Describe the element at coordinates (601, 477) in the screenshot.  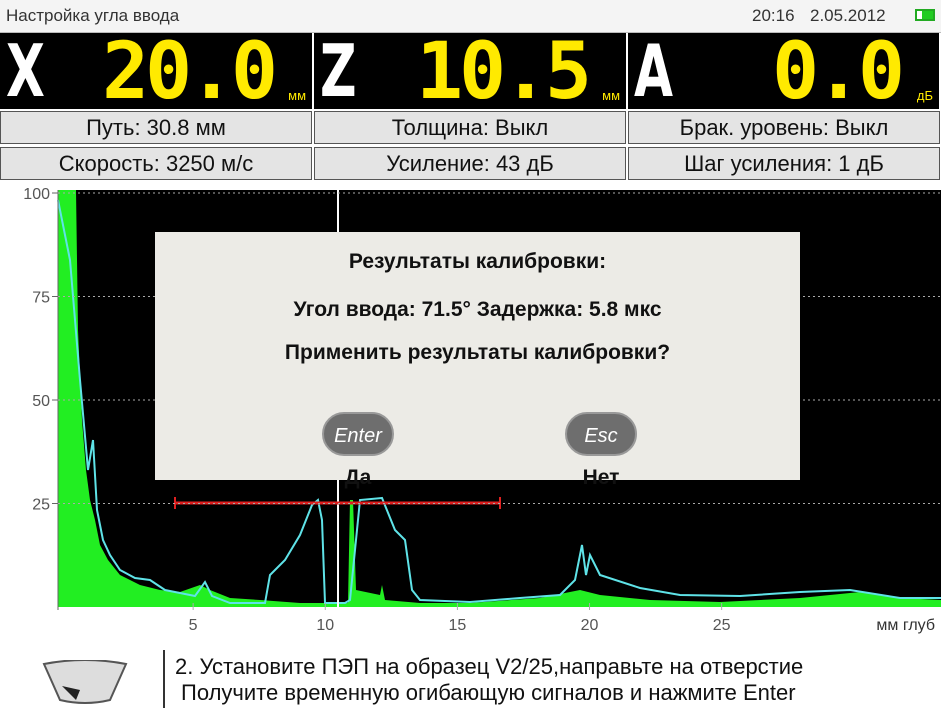
I see `no-label: Нет` at that location.